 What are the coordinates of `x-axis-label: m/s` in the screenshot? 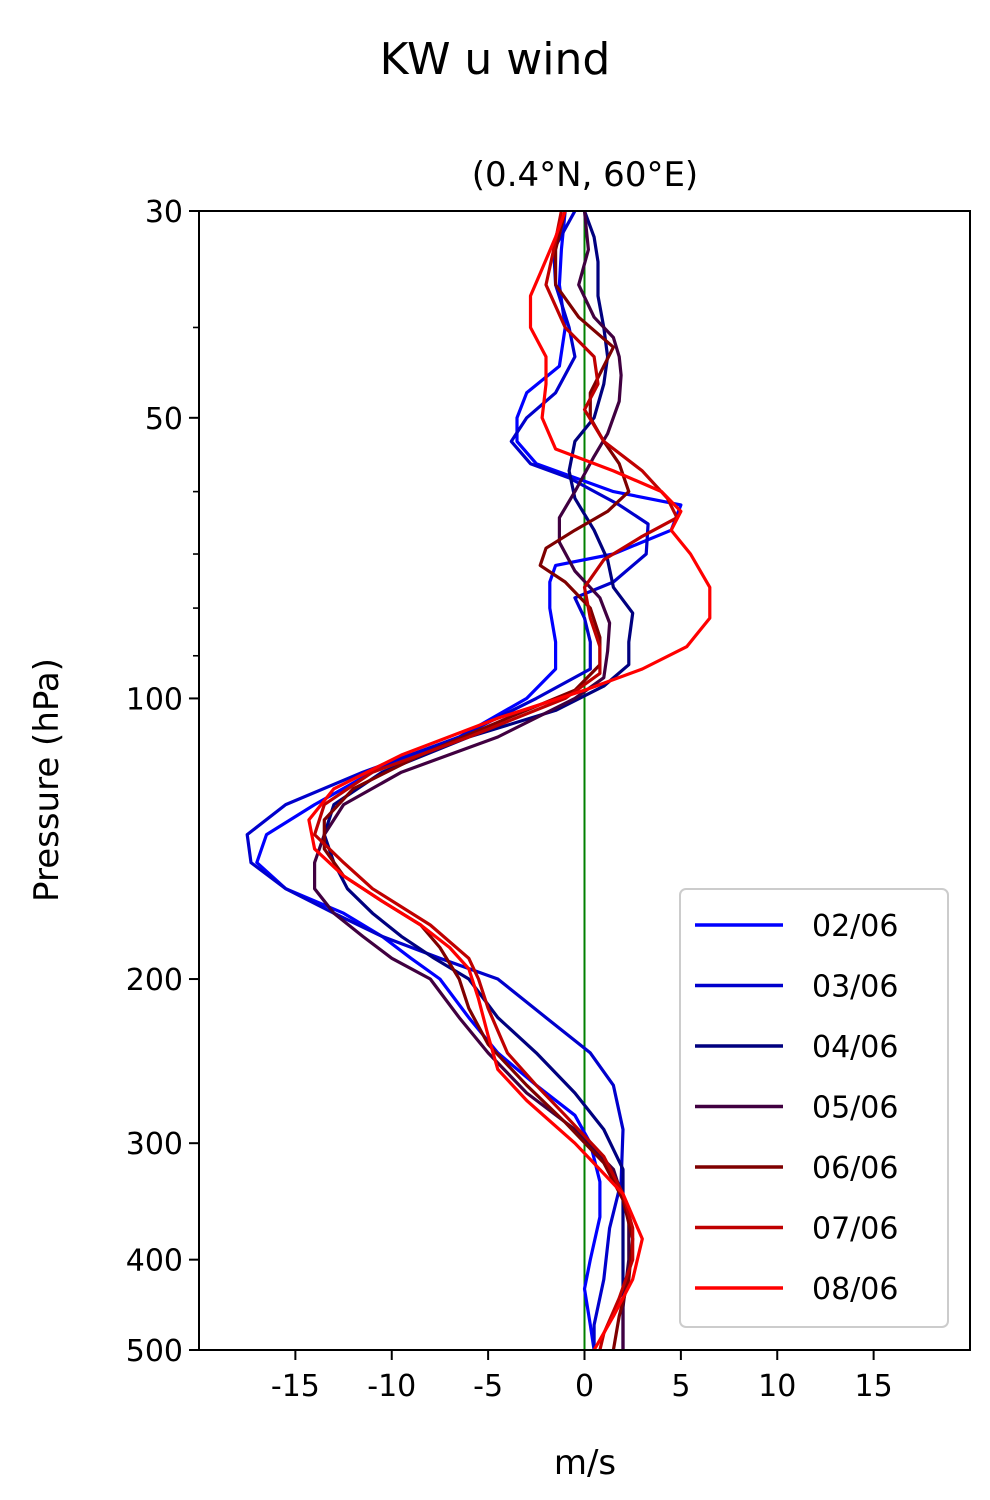 It's located at (585, 1463).